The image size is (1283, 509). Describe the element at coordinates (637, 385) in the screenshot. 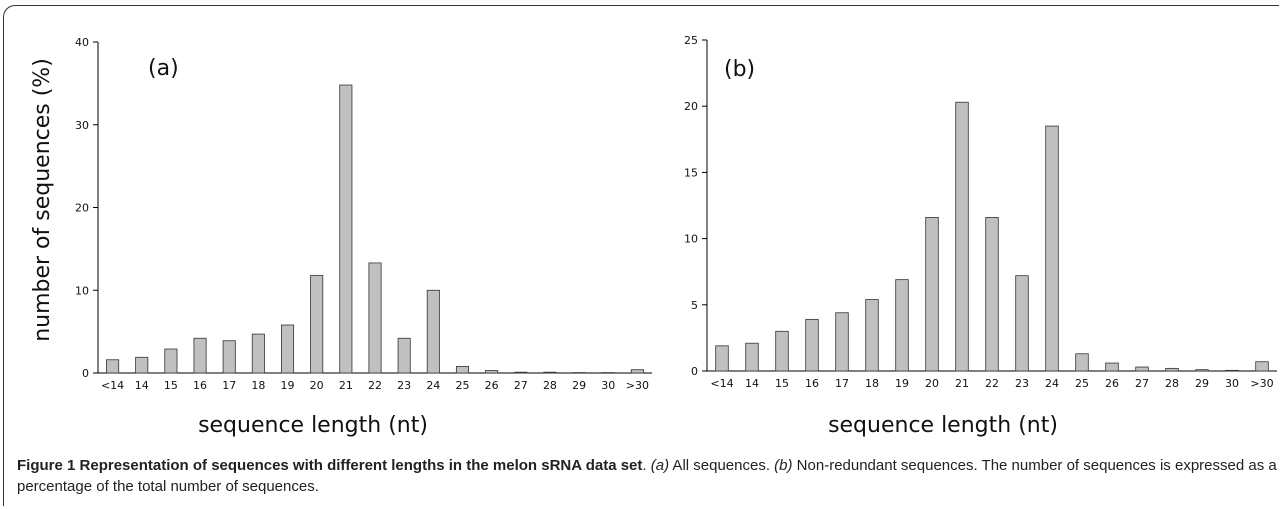

I see `panel-a-x-tick-label: >30` at that location.